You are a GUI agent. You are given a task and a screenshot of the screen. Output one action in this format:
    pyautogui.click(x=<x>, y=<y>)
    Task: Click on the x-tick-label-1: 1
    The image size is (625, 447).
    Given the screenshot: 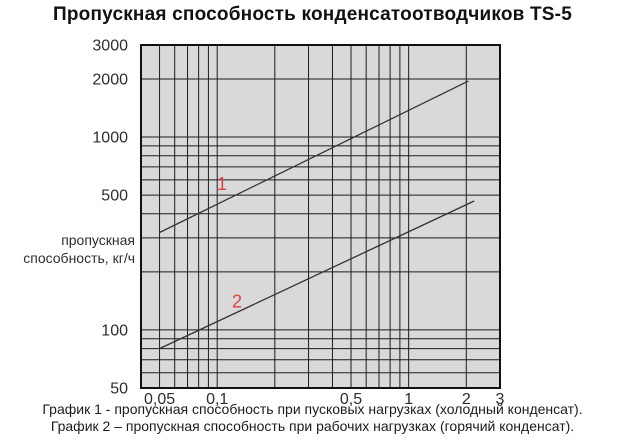 What is the action you would take?
    pyautogui.click(x=408, y=399)
    